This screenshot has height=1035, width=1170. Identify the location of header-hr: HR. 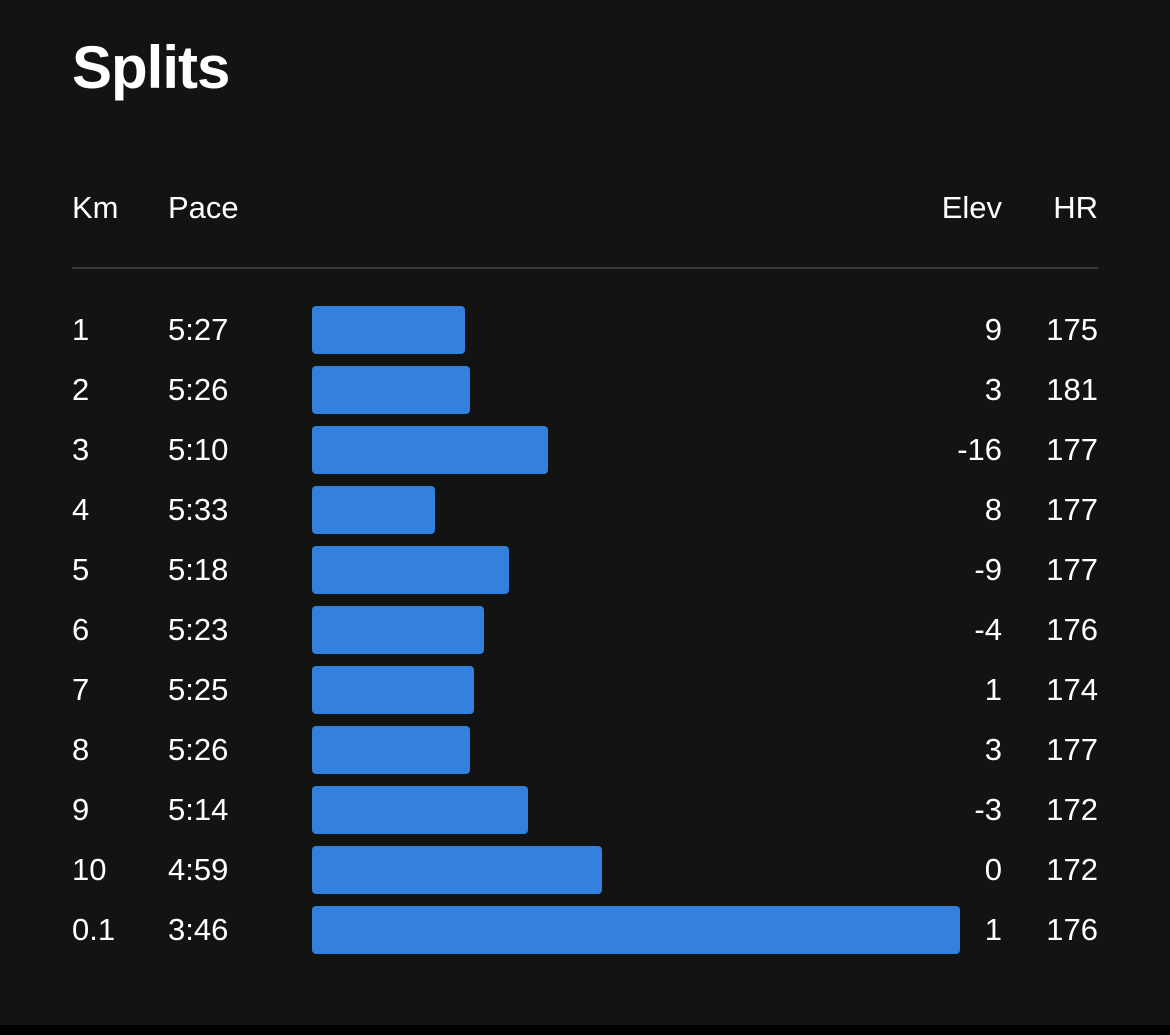
(1075, 207).